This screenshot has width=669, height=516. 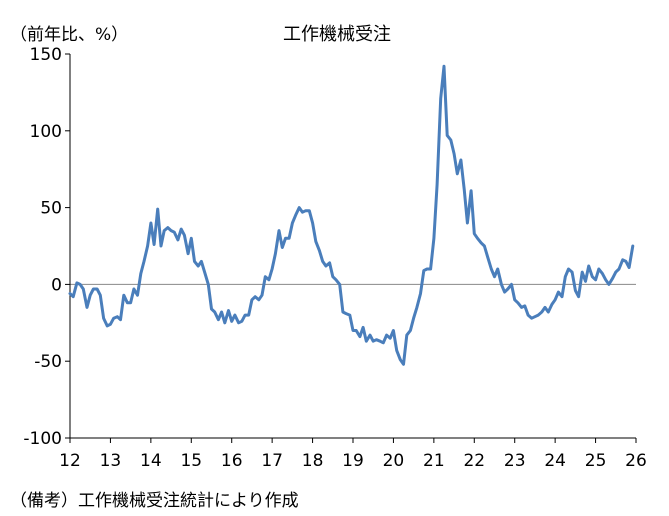 I want to click on y-axis-ticks: 150 100 50 0 -50 -100, so click(x=46, y=247).